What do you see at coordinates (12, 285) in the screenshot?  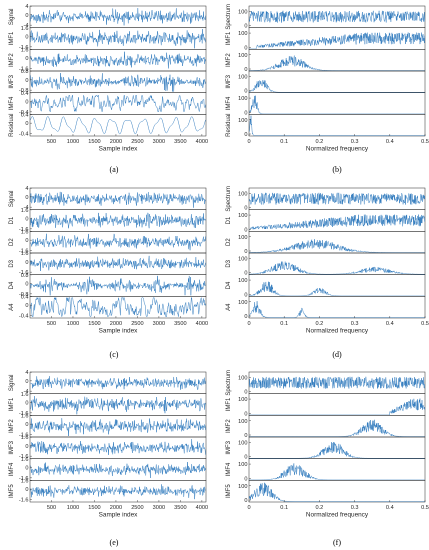 I see `row-label: D4` at bounding box center [12, 285].